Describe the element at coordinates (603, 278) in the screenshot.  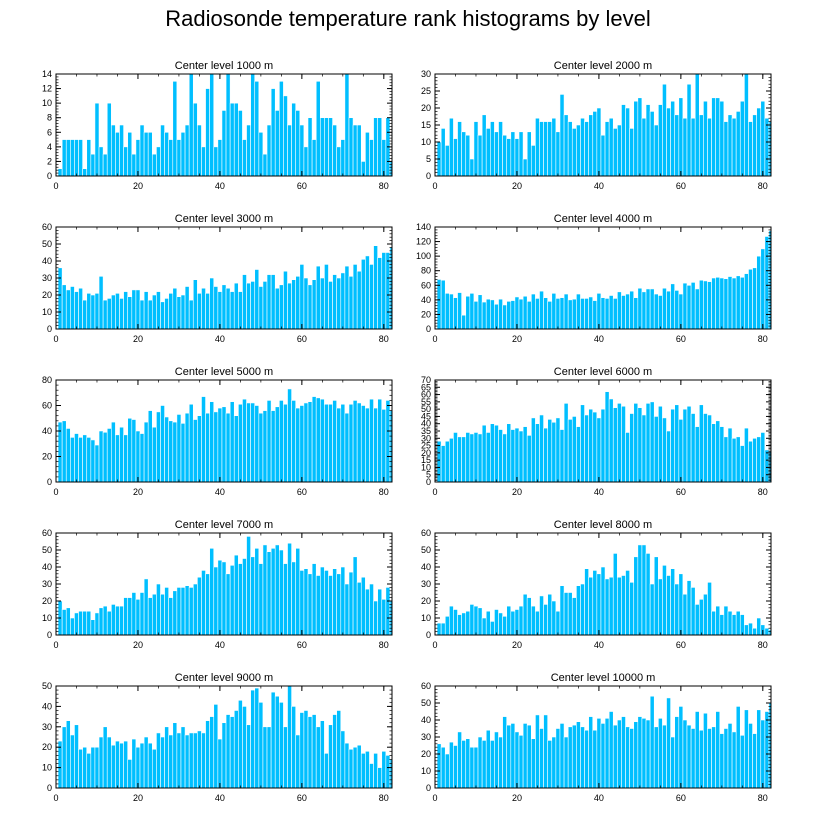
I see `plot-frame` at that location.